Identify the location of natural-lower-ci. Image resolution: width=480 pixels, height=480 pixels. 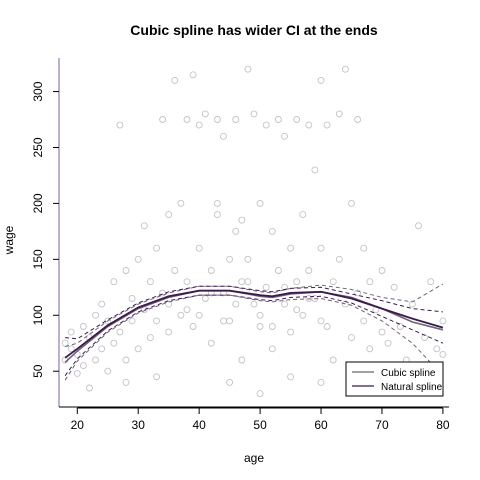
(254, 335).